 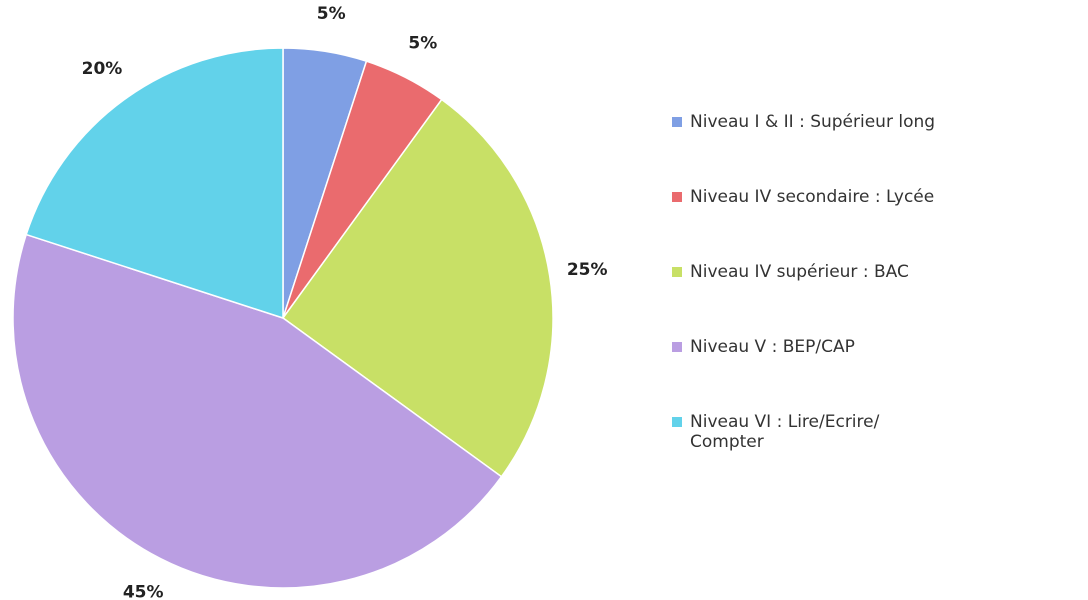 I want to click on legend-item: Niveau IV supérieur : BAC, so click(x=806, y=299).